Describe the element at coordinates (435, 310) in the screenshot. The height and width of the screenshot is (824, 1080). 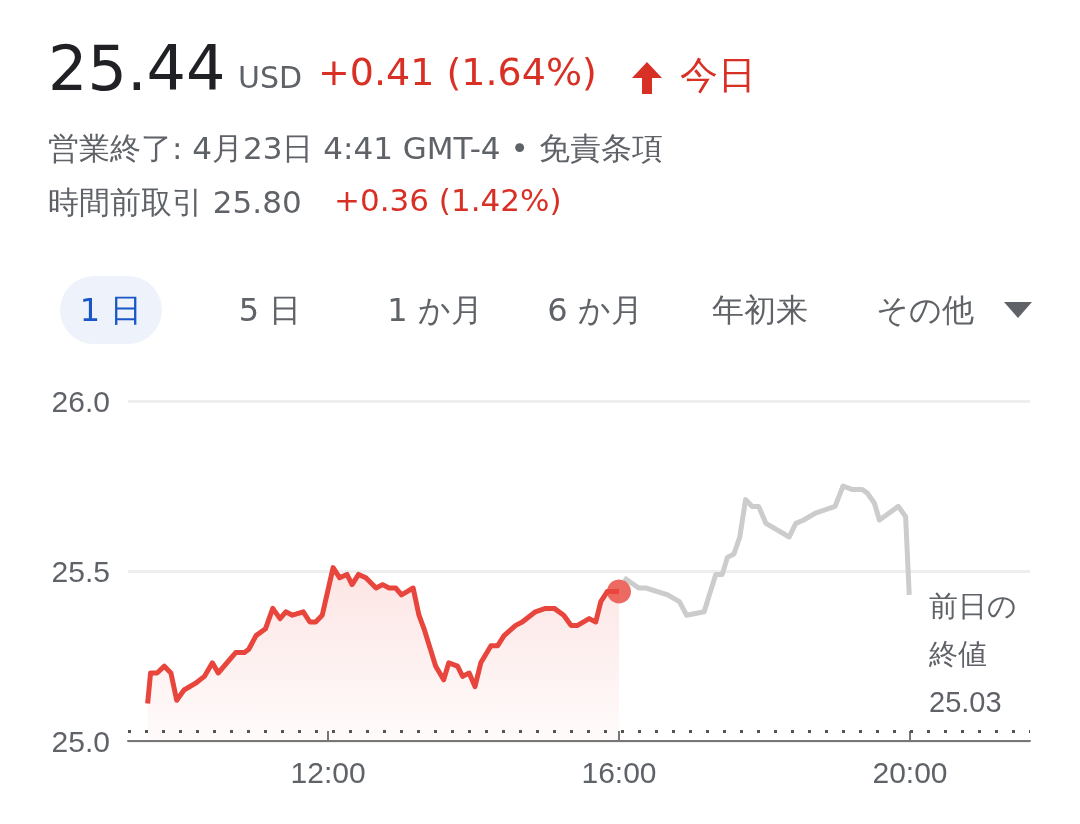
I see `text: 1 か月` at that location.